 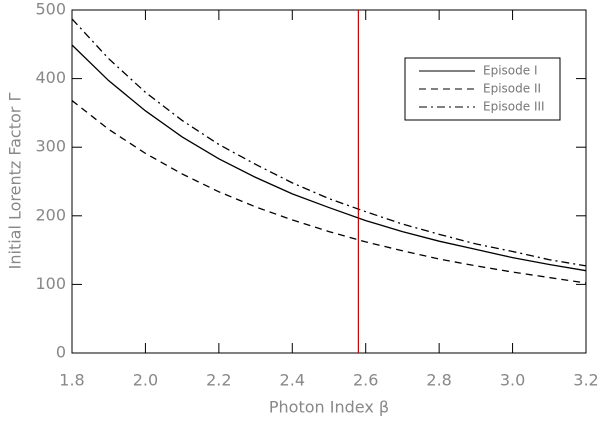 What do you see at coordinates (145, 380) in the screenshot?
I see `x-tick-label: 2.0` at bounding box center [145, 380].